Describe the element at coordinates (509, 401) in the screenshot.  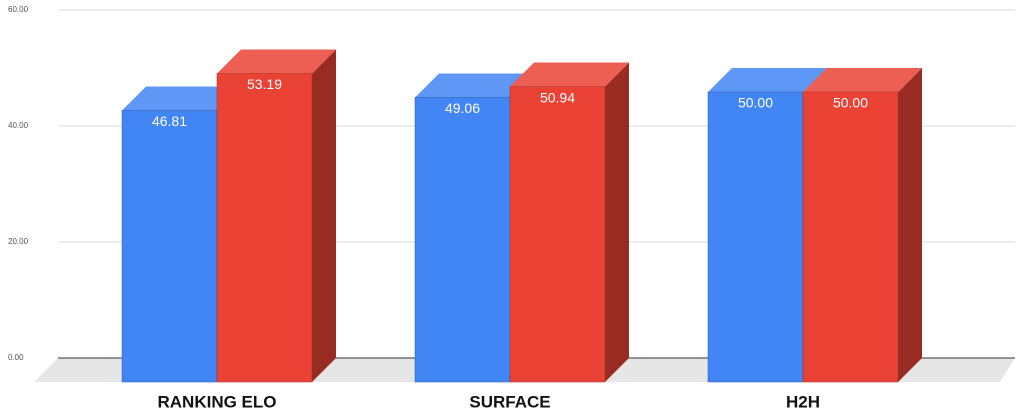
I see `x-tick-label: SURFACE` at that location.